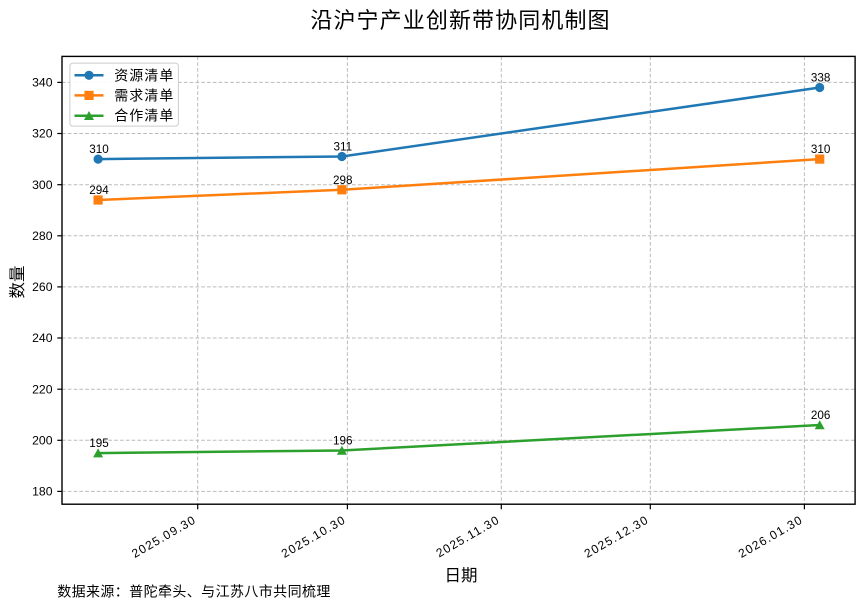  I want to click on svg-text: 311, so click(342, 147).